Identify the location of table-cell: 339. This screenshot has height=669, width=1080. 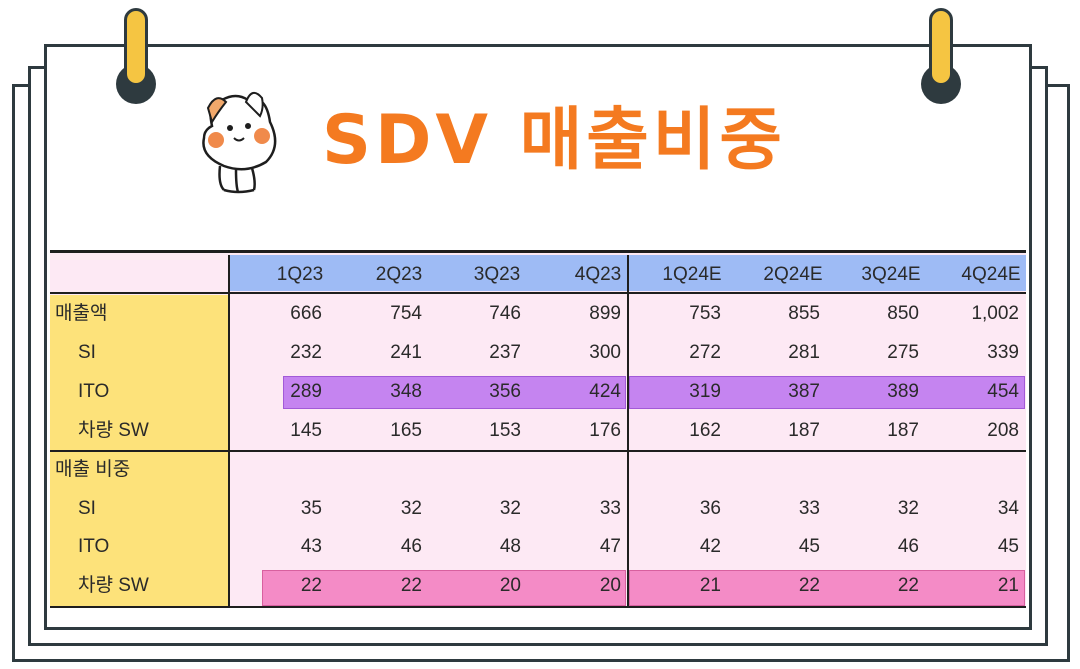
(1003, 352).